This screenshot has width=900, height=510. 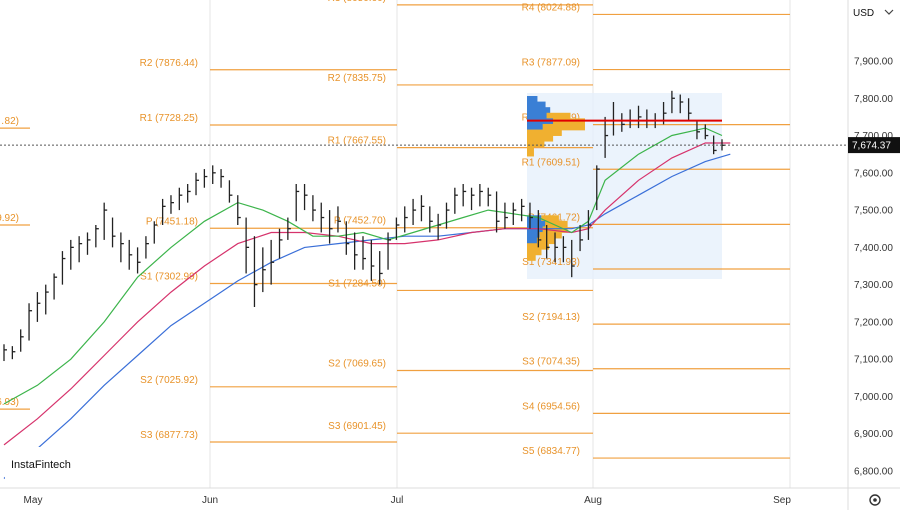 What do you see at coordinates (873, 211) in the screenshot?
I see `price-tick-label: 7,500.00` at bounding box center [873, 211].